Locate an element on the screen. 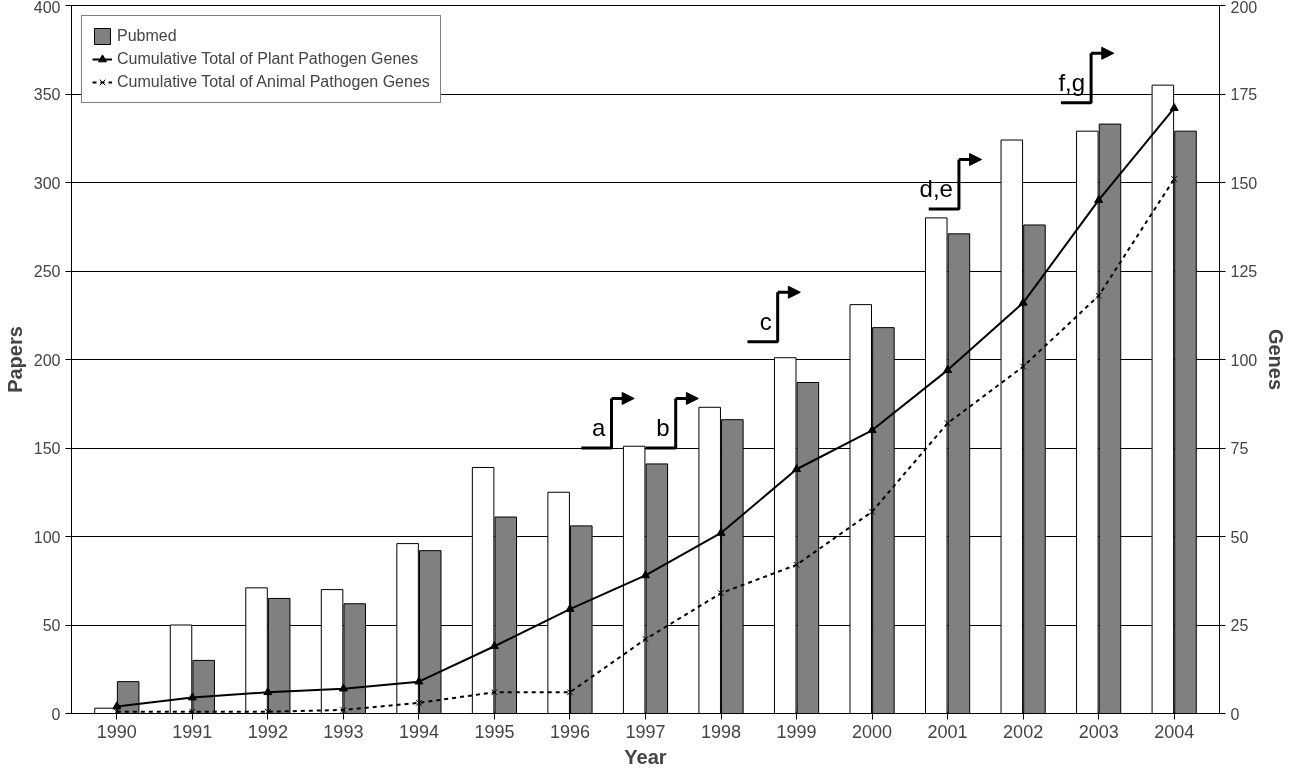 Image resolution: width=1298 pixels, height=777 pixels. x-axis-title: Year is located at coordinates (645, 756).